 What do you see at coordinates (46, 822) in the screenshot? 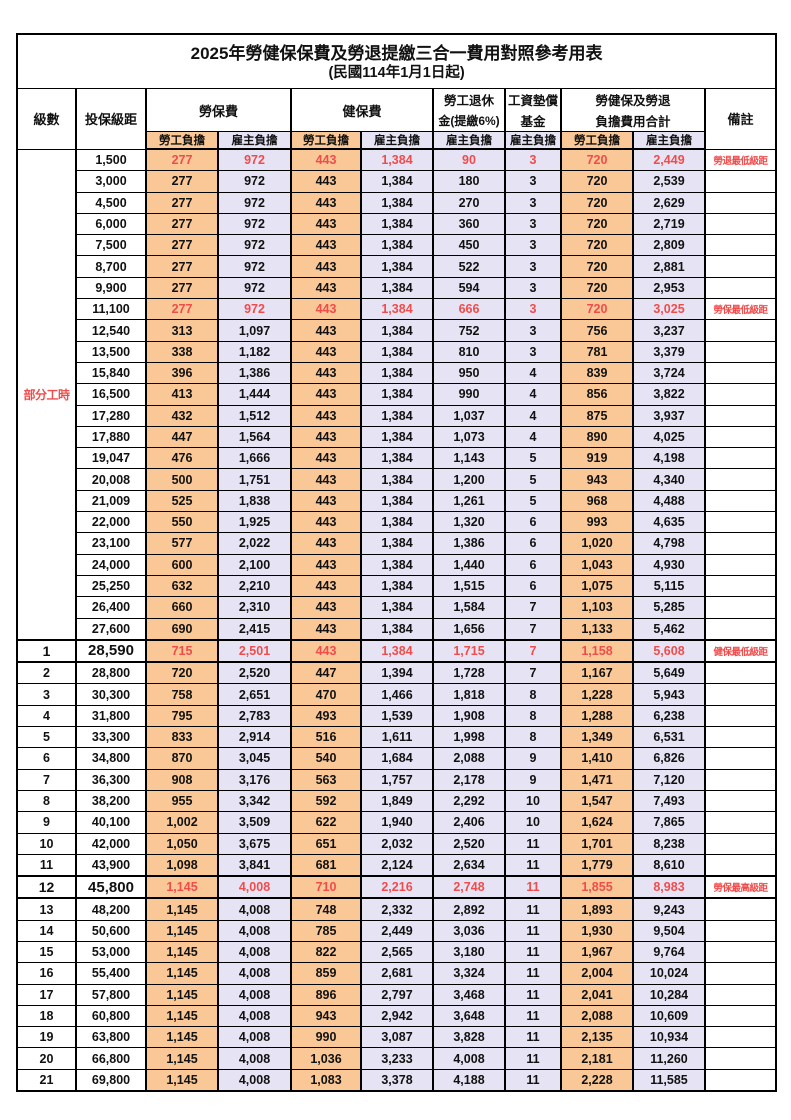
I see `level-cell: 9` at bounding box center [46, 822].